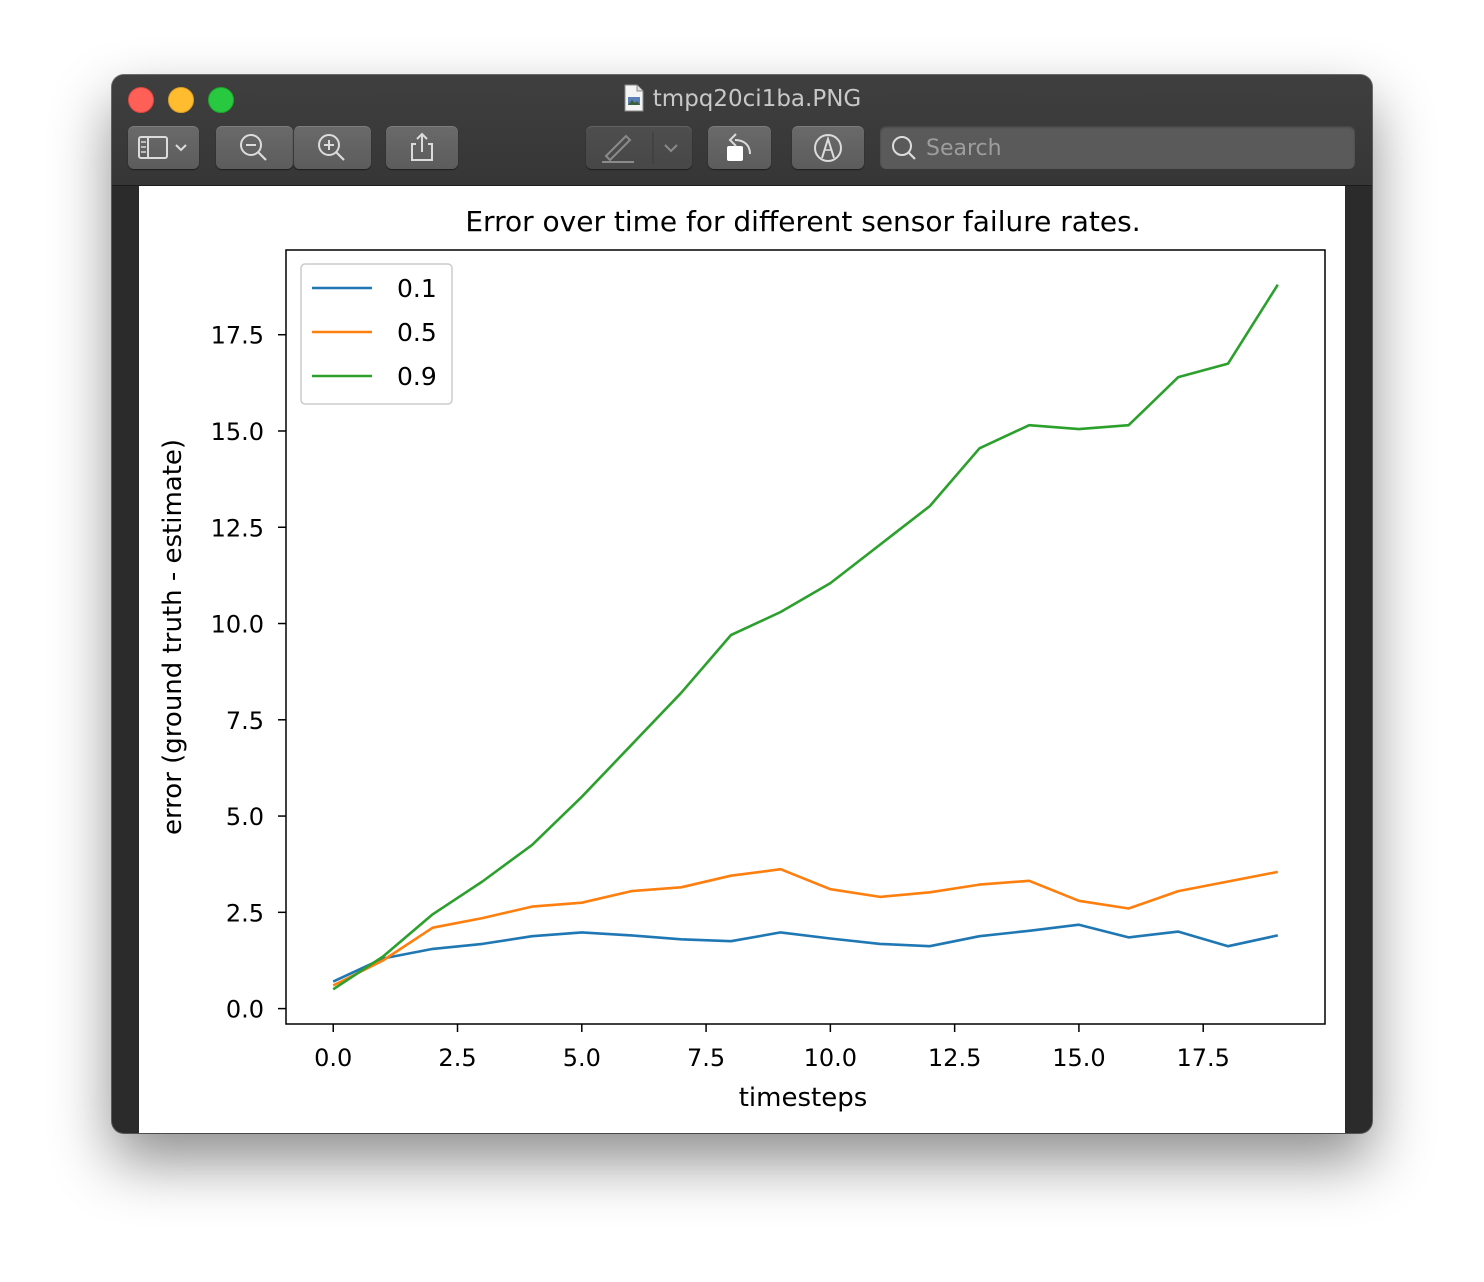 The height and width of the screenshot is (1282, 1484). I want to click on zoom-out-icon, so click(253, 147).